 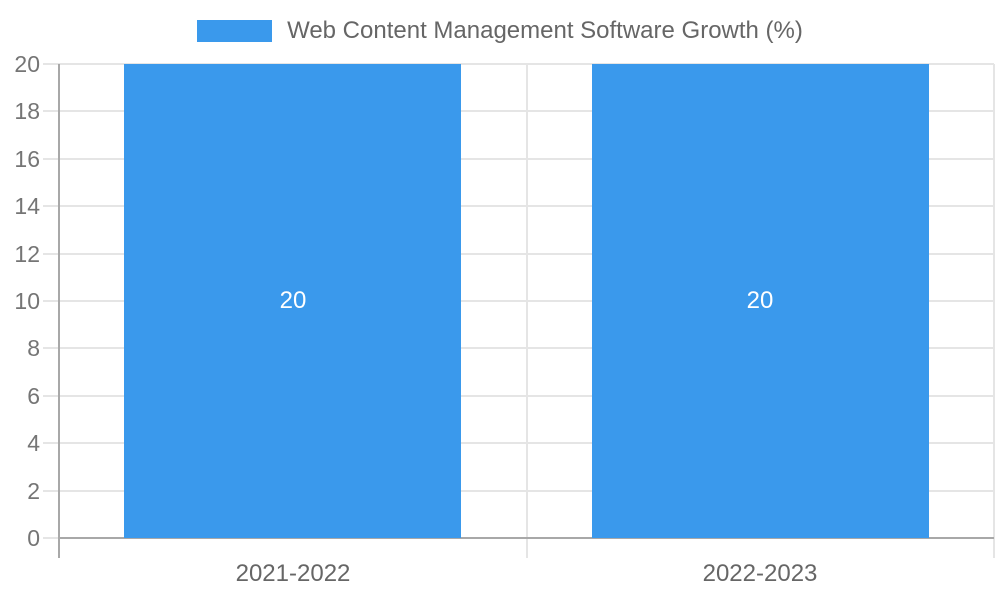 I want to click on legend-swatch, so click(x=235, y=31).